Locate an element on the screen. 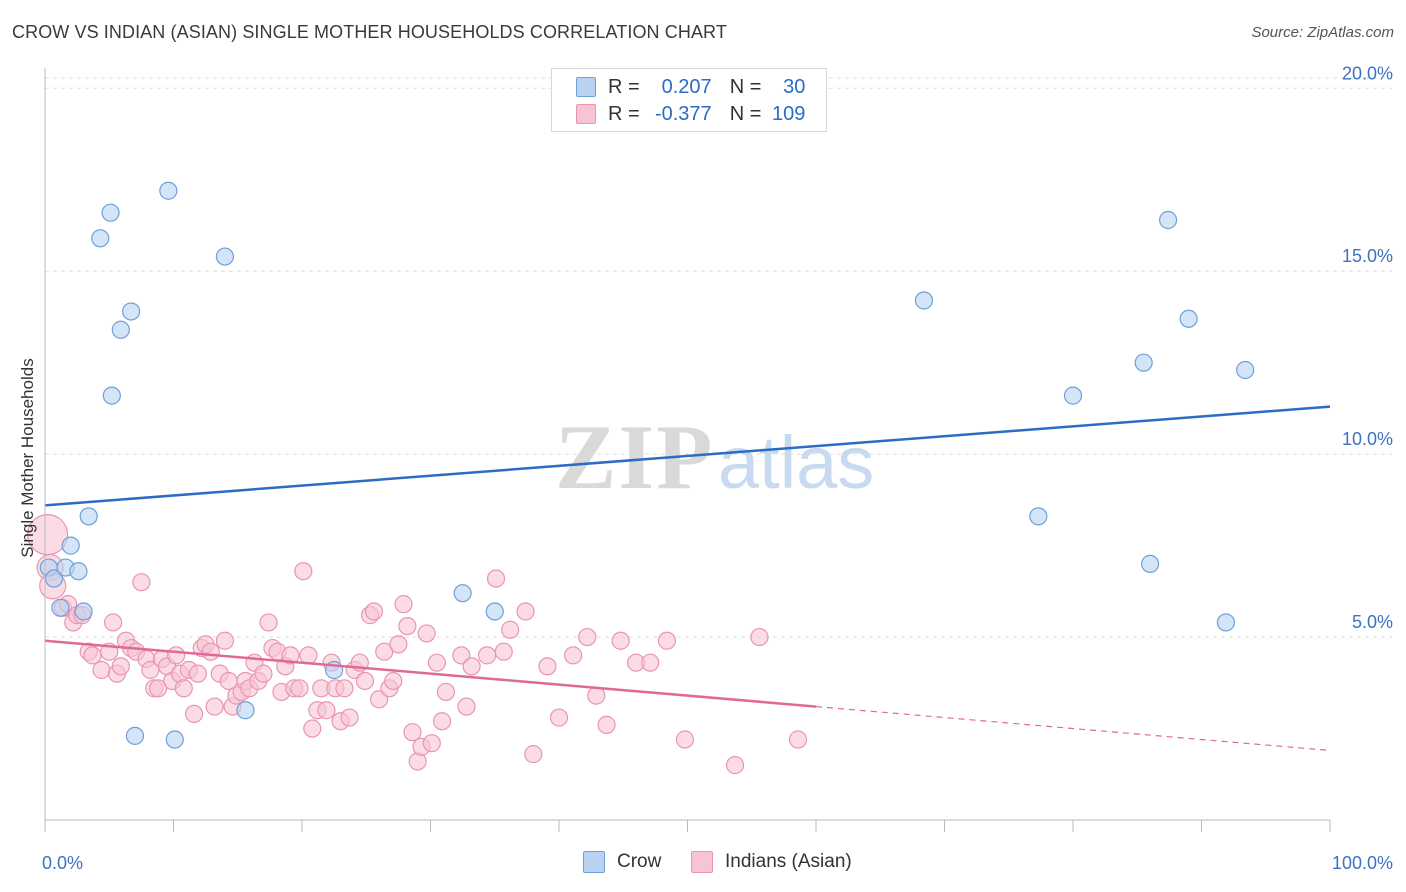  correlation-legend: R = 0.207 N = 30 R = -0.377 N = 109 is located at coordinates (689, 100).